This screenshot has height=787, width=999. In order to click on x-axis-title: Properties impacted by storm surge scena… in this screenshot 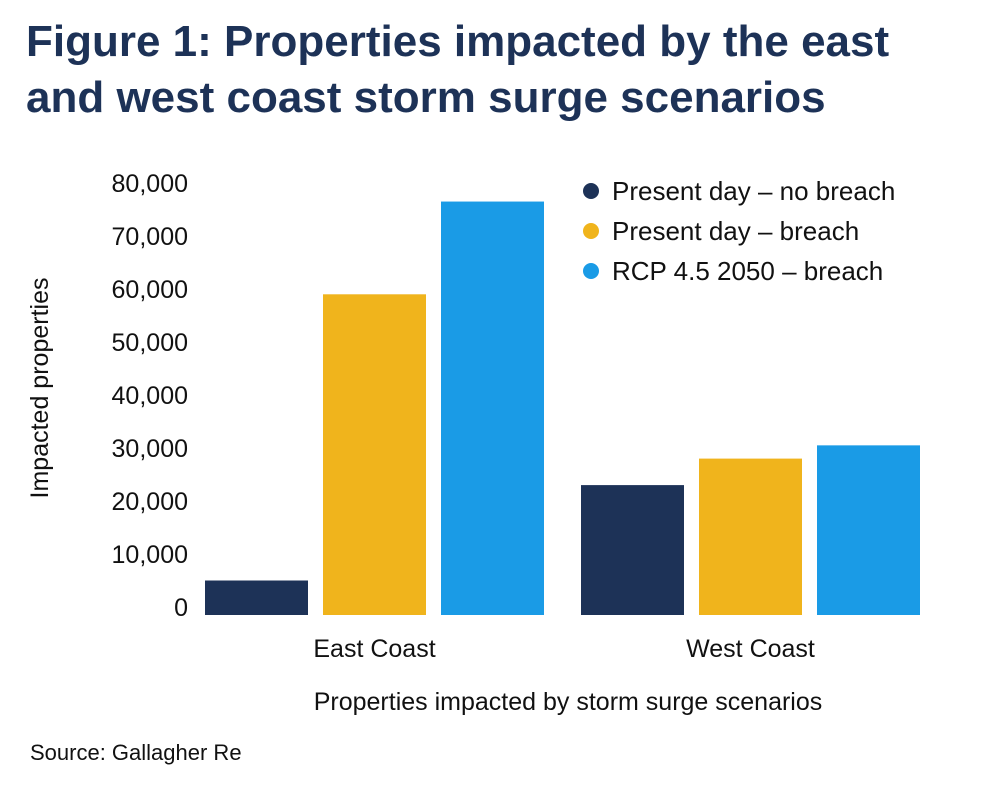, I will do `click(568, 702)`.